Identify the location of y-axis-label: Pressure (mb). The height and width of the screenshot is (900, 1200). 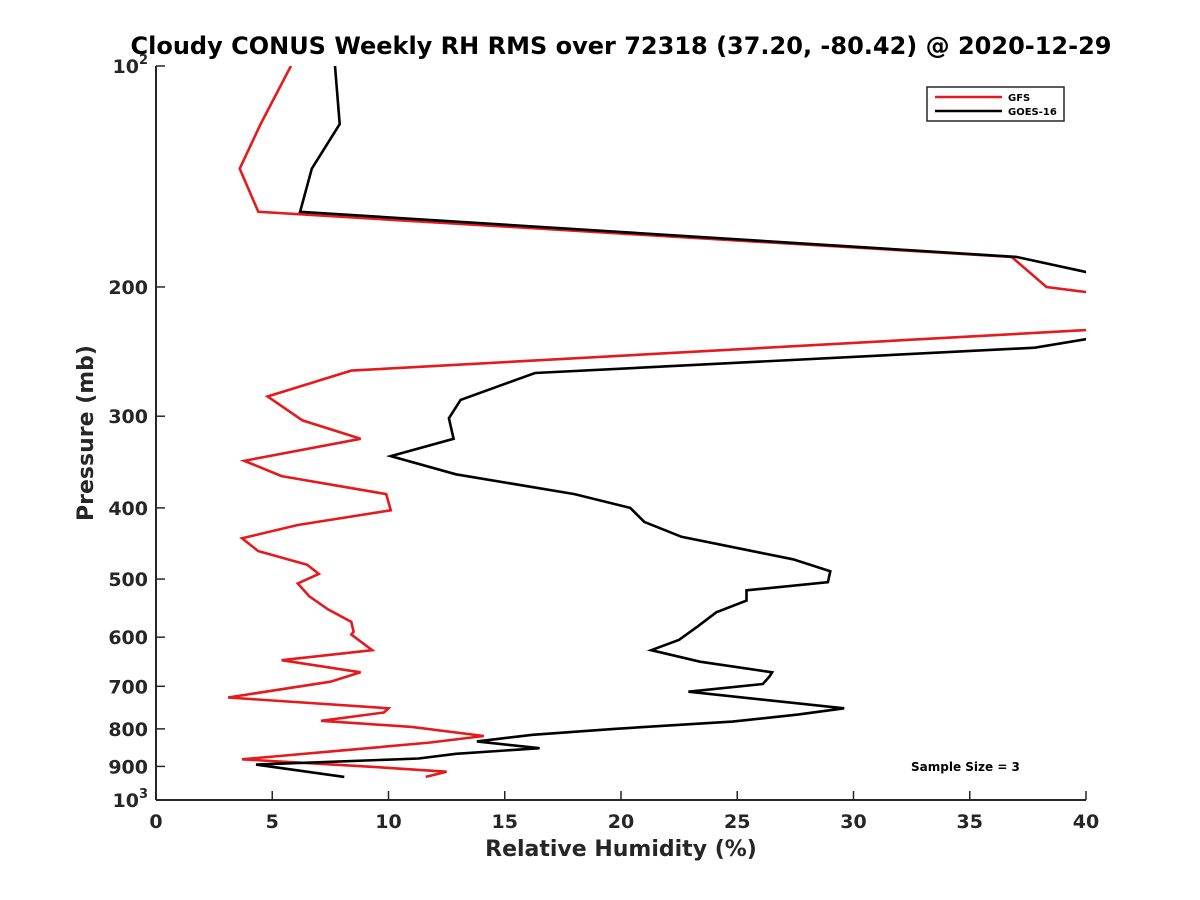
(86, 433).